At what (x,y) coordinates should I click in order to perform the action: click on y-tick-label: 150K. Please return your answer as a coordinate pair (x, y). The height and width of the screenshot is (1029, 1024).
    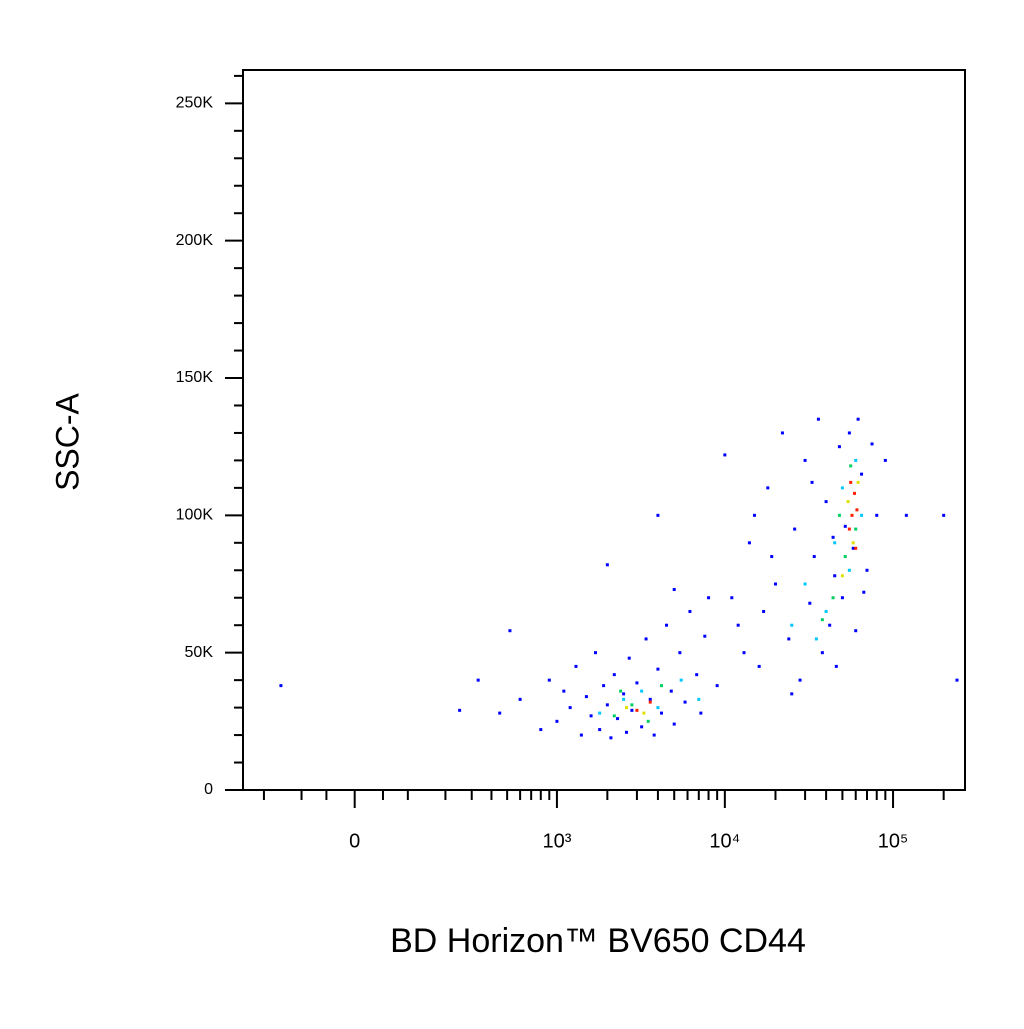
    Looking at the image, I should click on (195, 377).